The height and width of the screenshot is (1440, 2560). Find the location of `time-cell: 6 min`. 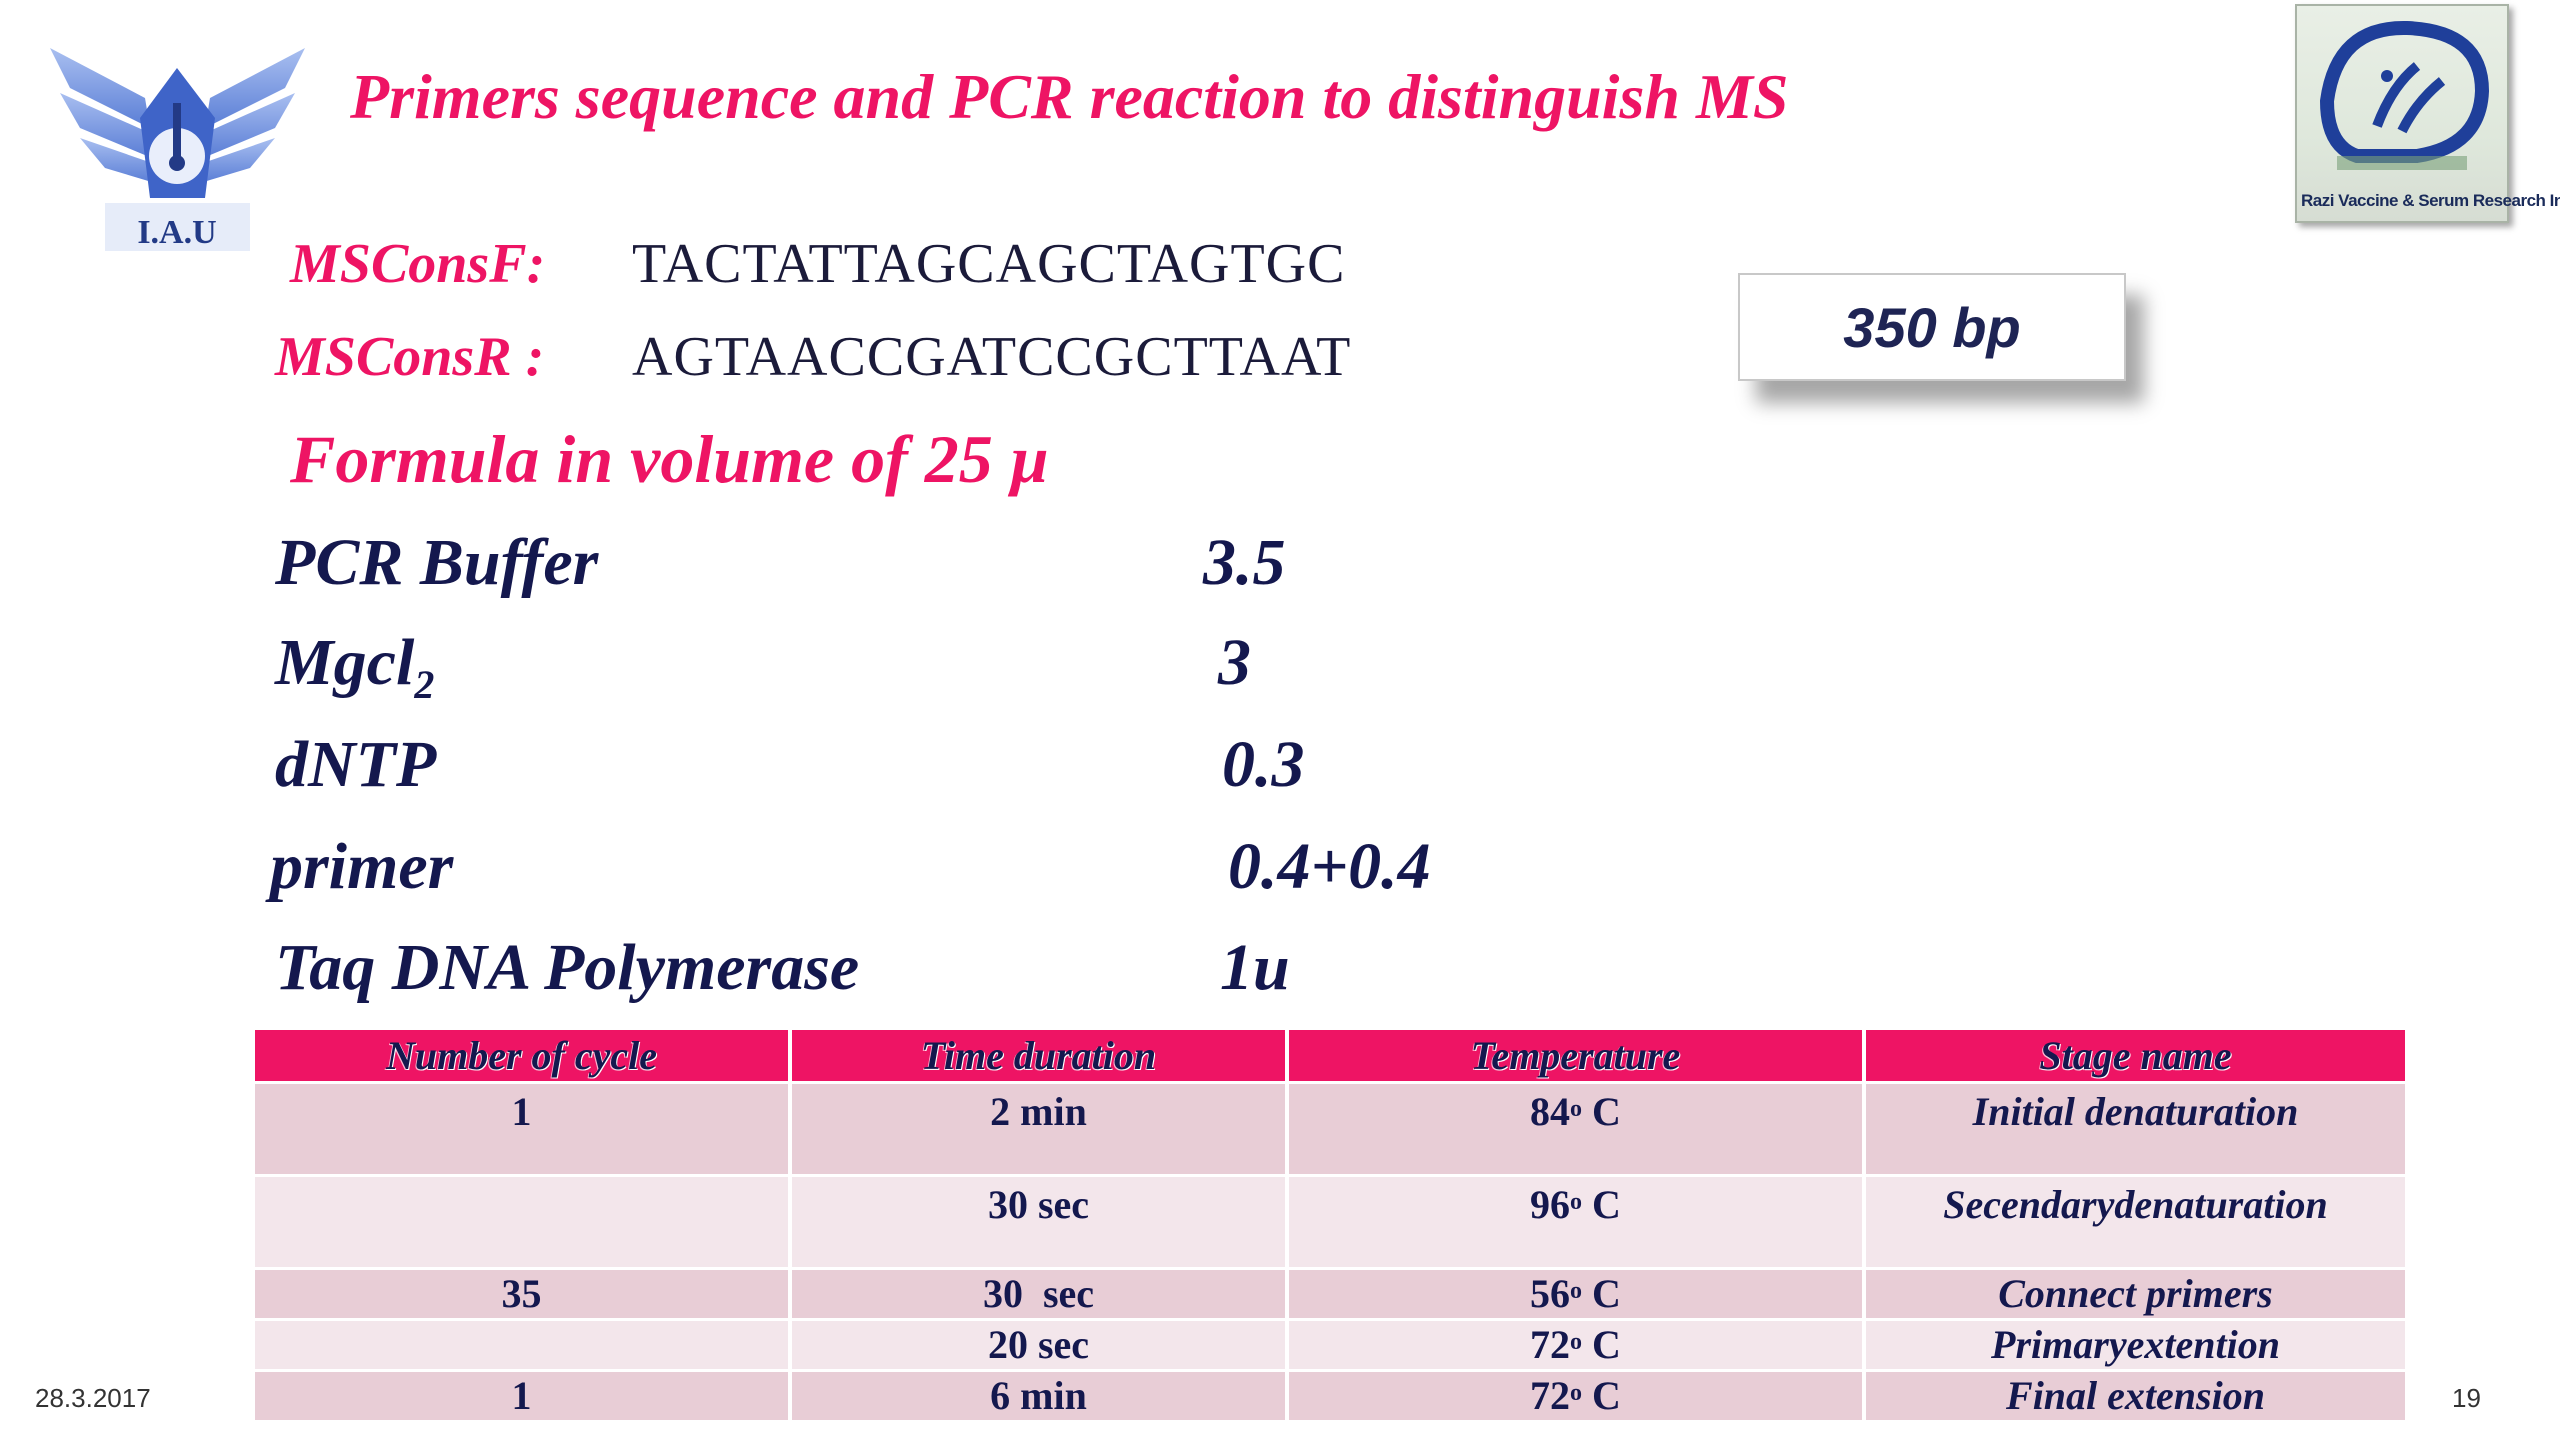

time-cell: 6 min is located at coordinates (1037, 1394).